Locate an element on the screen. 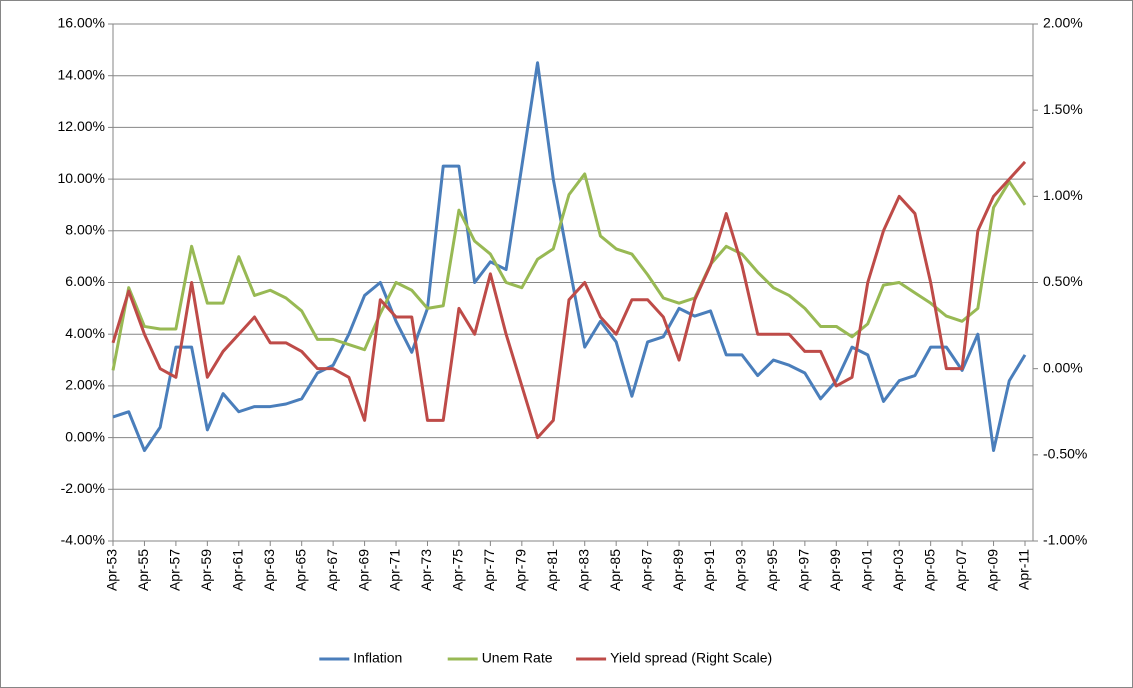 The height and width of the screenshot is (688, 1133). x-tick-label: Apr-53 is located at coordinates (112, 570).